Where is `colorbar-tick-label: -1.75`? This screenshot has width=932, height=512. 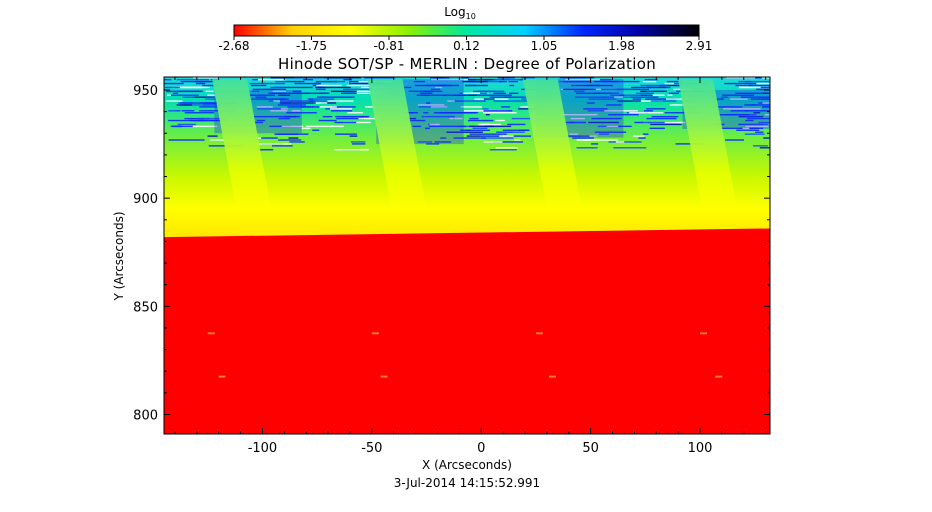
colorbar-tick-label: -1.75 is located at coordinates (311, 46).